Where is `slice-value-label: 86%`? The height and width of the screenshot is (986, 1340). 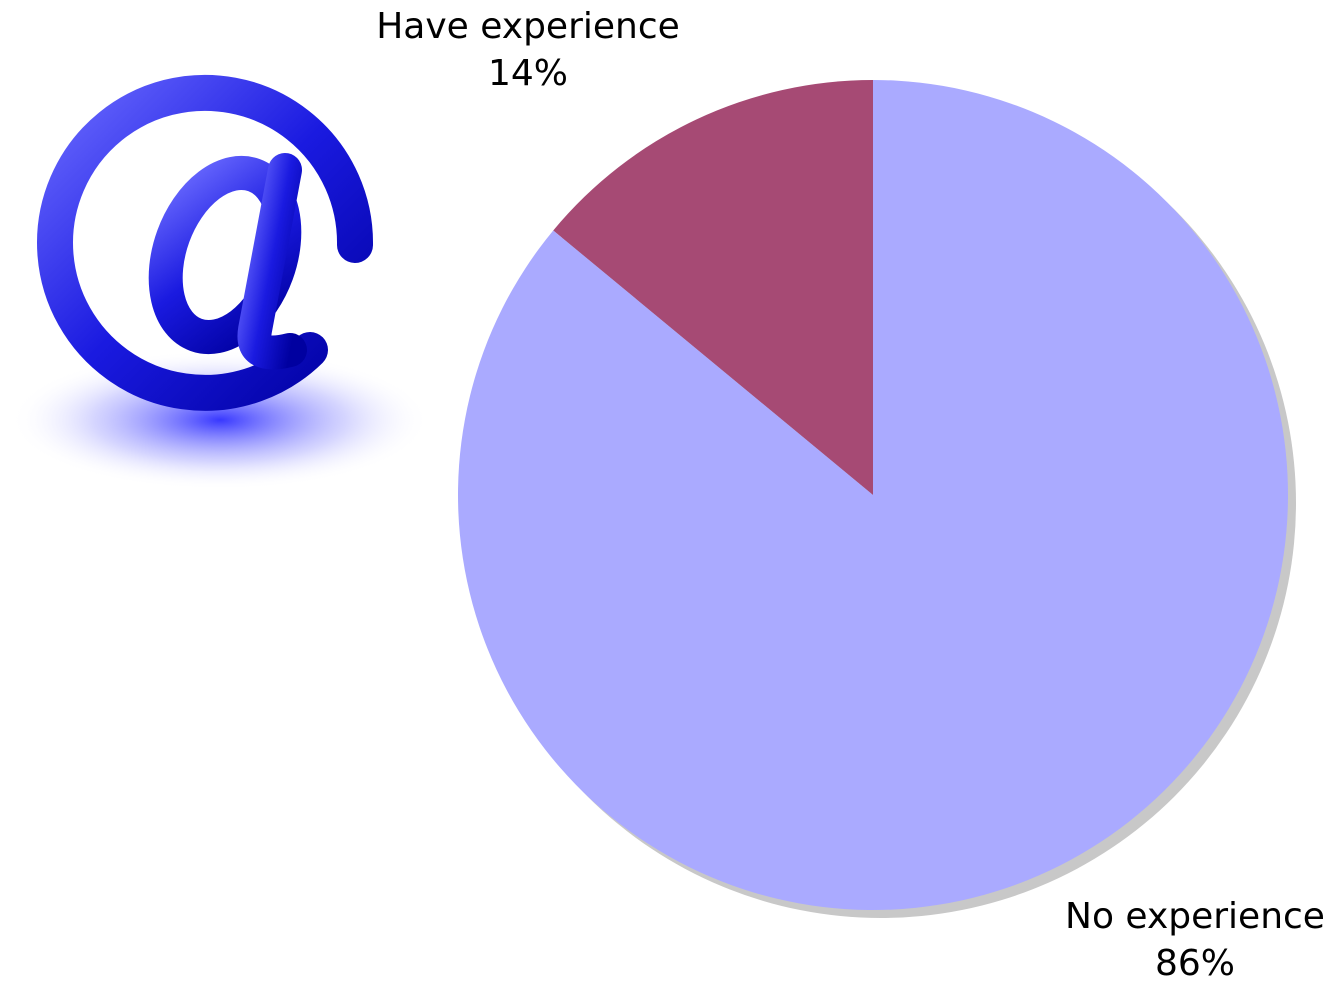
slice-value-label: 86% is located at coordinates (1195, 963).